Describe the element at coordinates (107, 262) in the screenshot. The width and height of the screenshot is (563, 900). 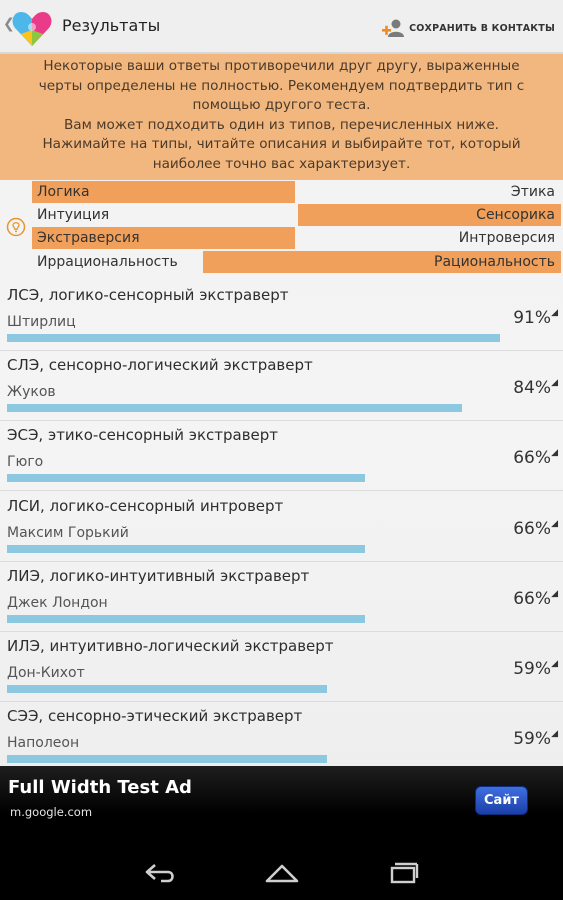
I see `trait-left-label: Иррациональность` at that location.